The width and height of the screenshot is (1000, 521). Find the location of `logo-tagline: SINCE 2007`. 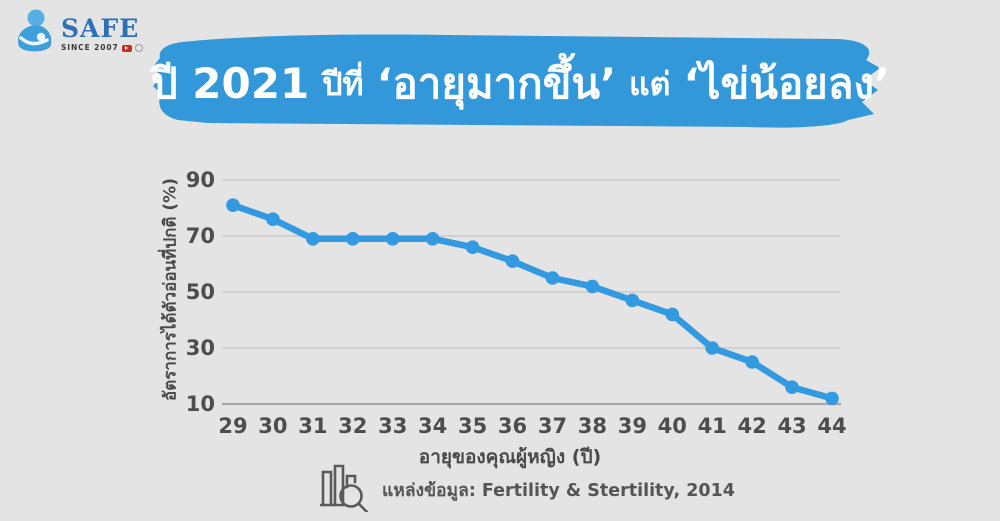

logo-tagline: SINCE 2007 is located at coordinates (102, 48).